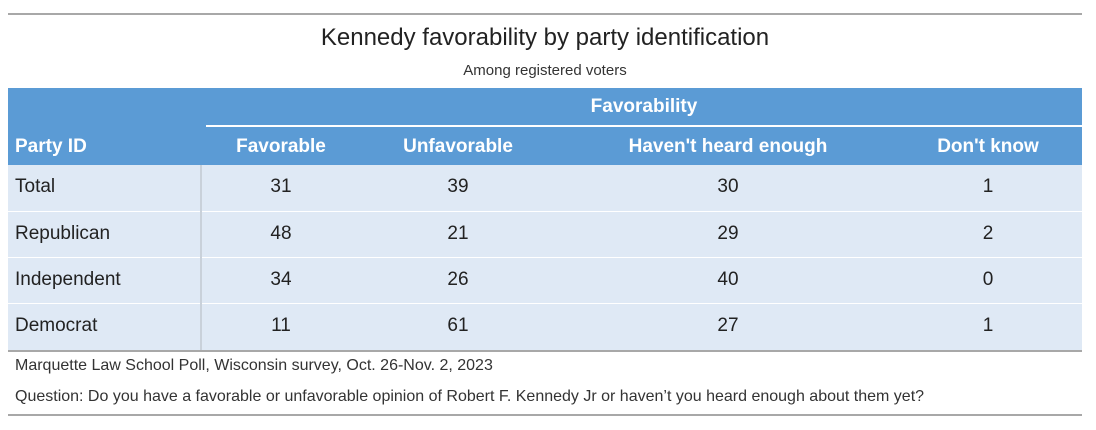 The width and height of the screenshot is (1096, 430). What do you see at coordinates (988, 233) in the screenshot?
I see `cell-dont-know: 2` at bounding box center [988, 233].